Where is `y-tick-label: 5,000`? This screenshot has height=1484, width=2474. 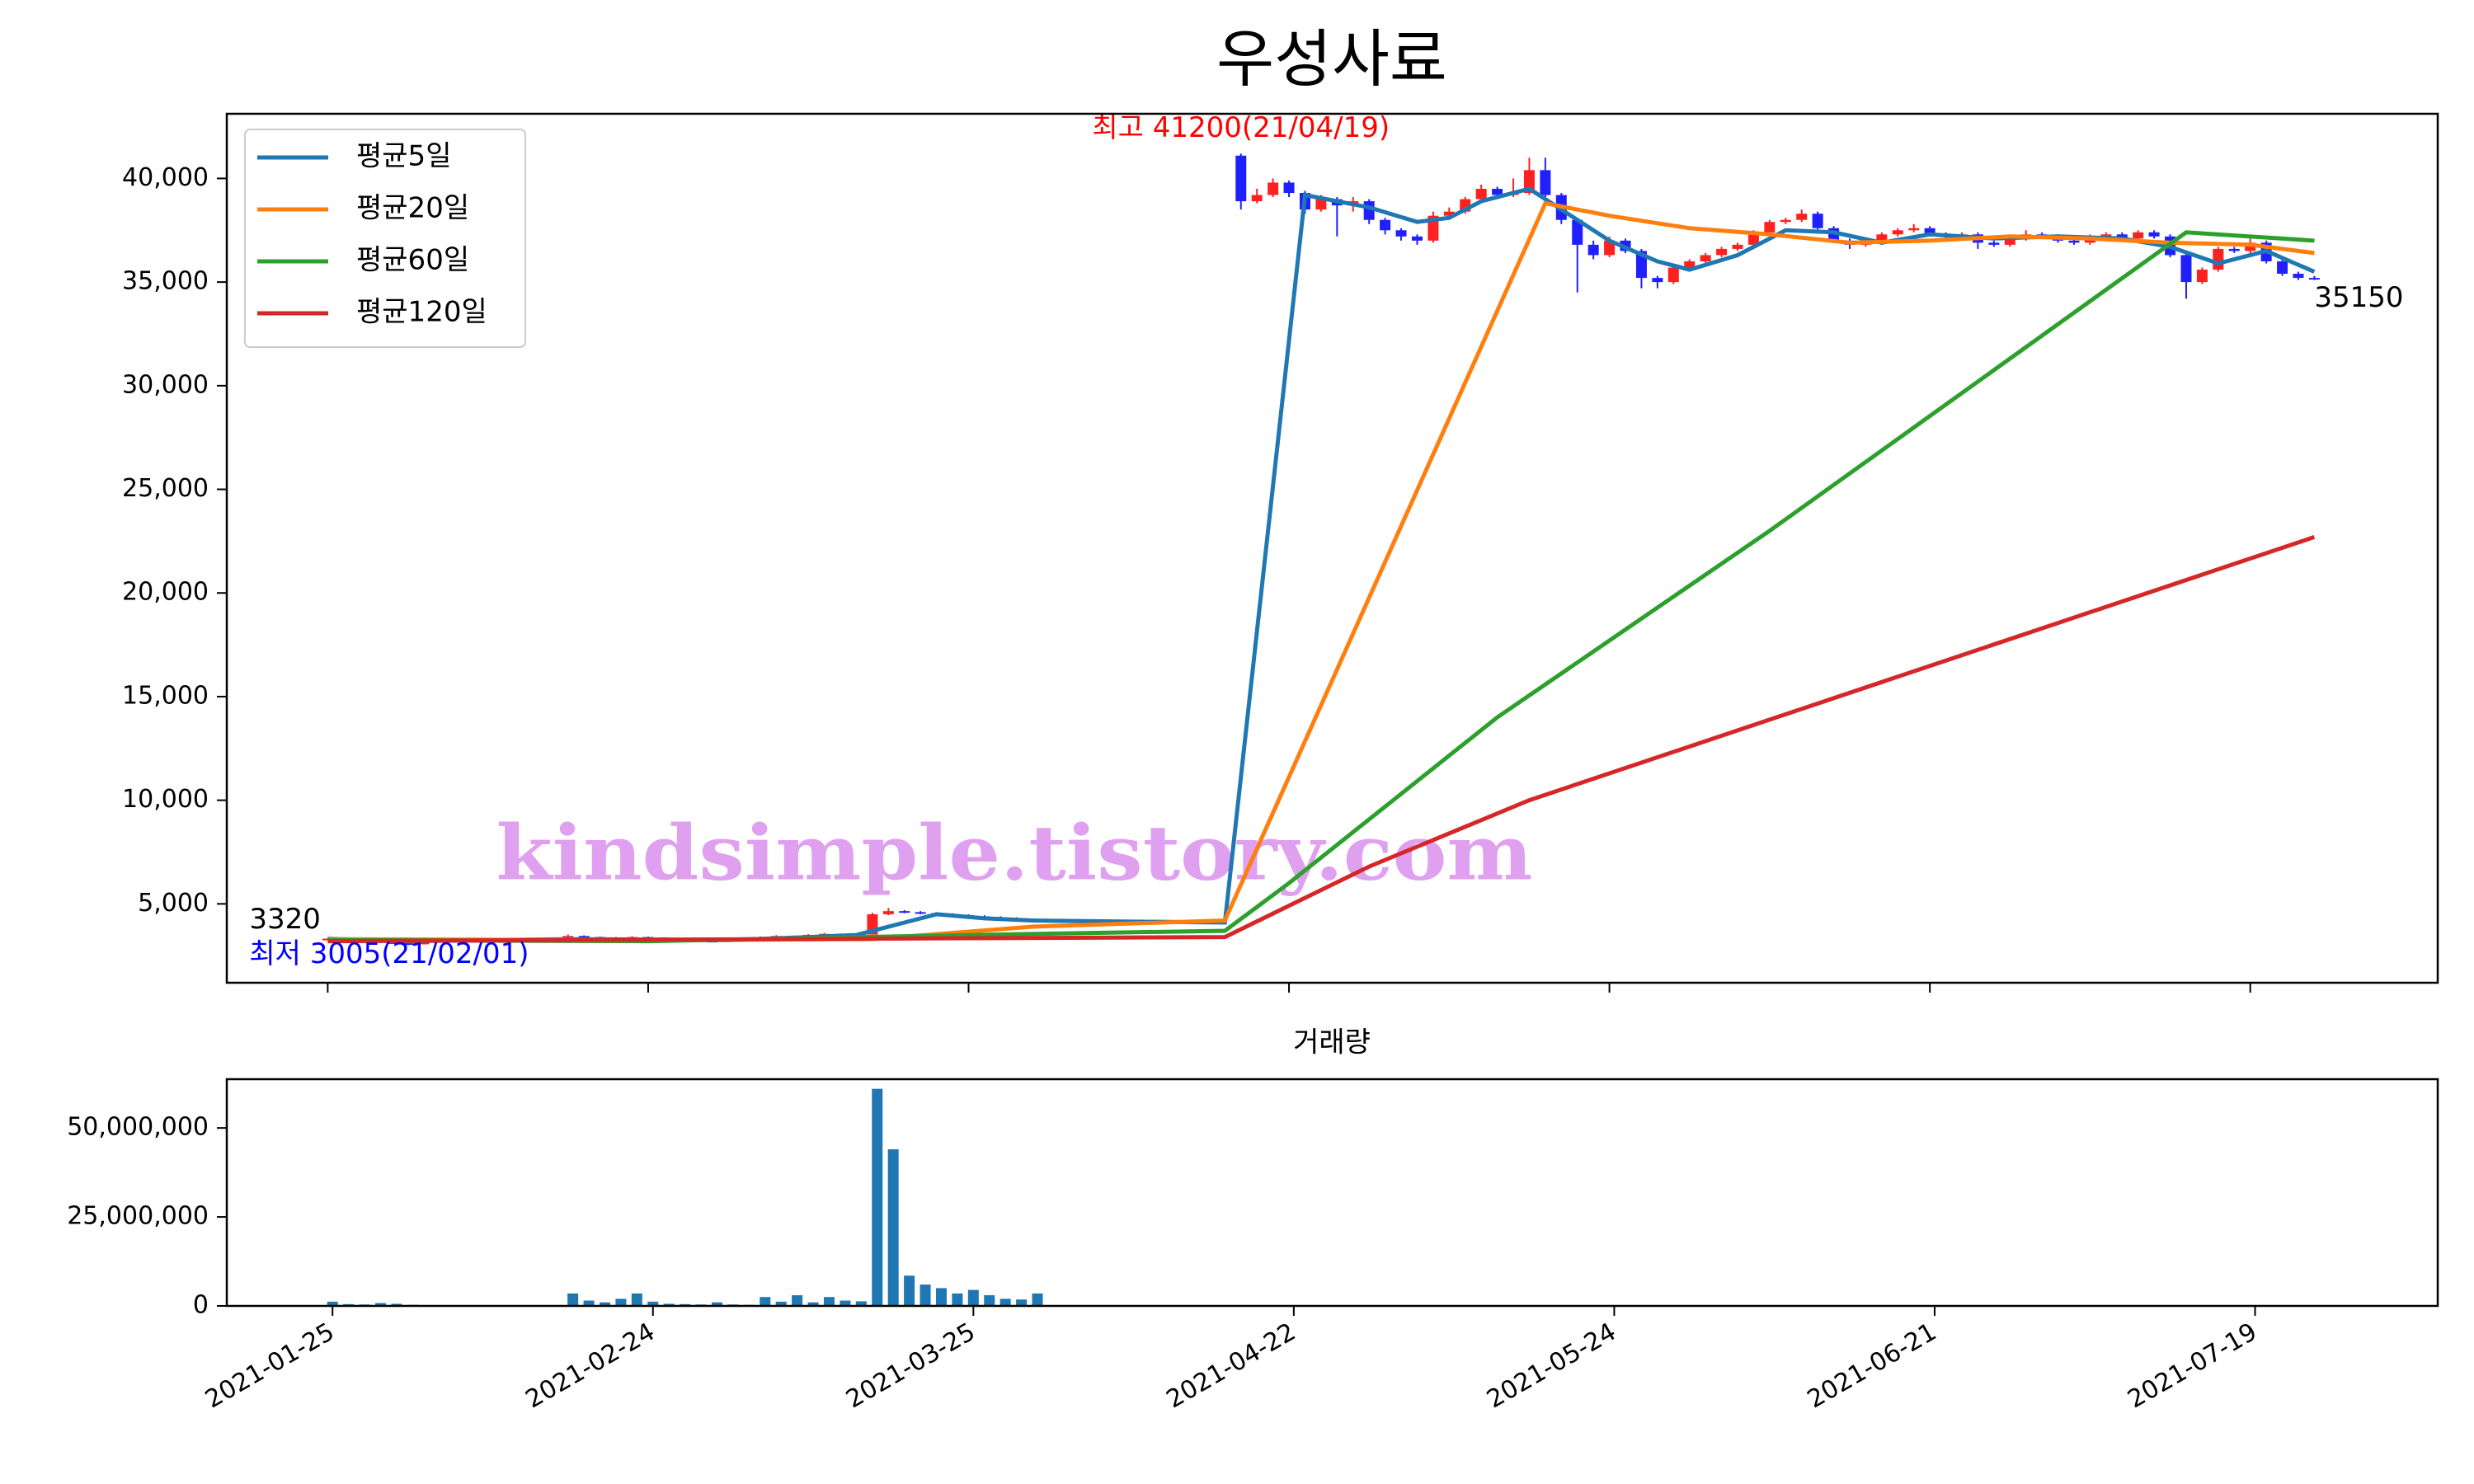 y-tick-label: 5,000 is located at coordinates (173, 904).